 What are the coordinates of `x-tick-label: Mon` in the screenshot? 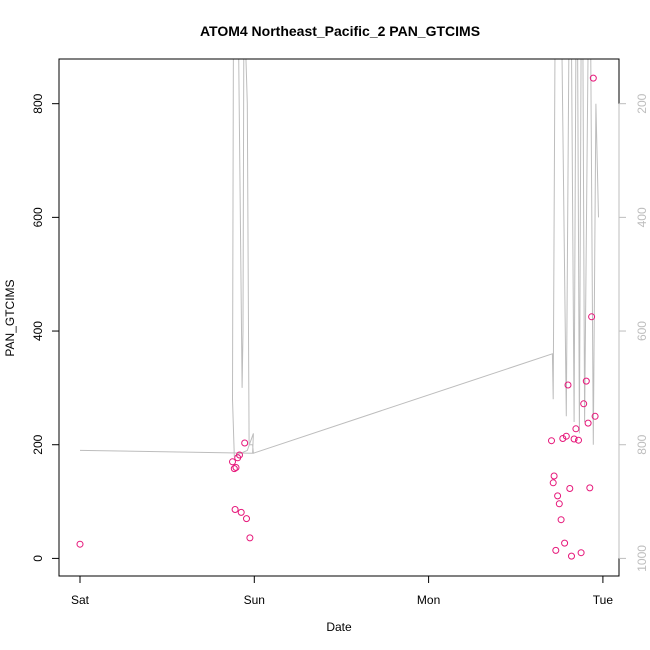 It's located at (428, 600).